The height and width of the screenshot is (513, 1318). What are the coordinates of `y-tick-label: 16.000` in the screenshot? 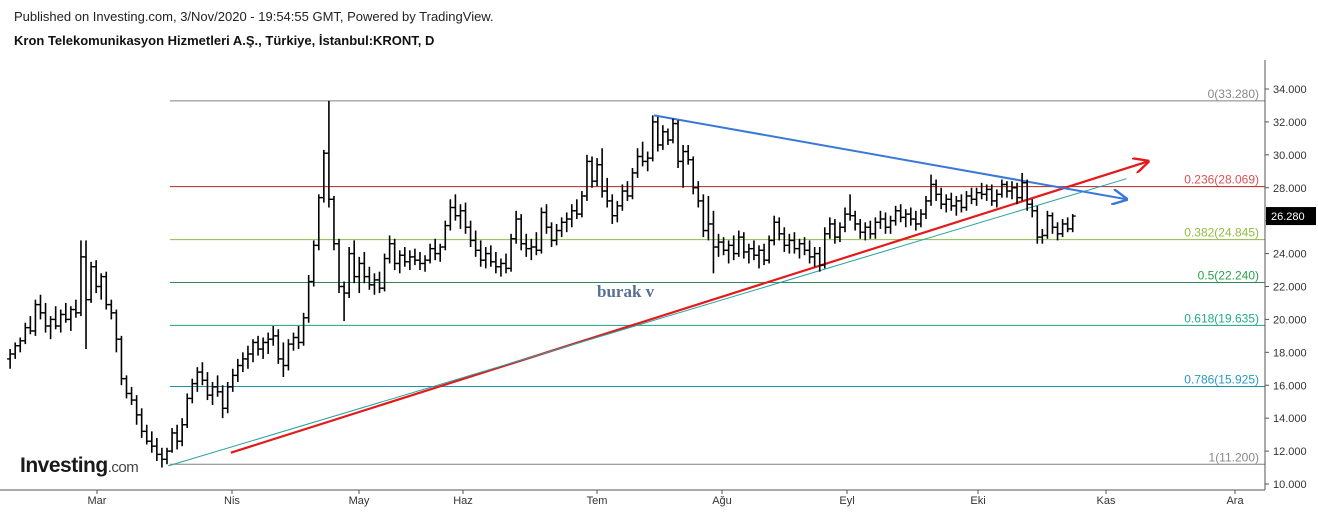 It's located at (1290, 386).